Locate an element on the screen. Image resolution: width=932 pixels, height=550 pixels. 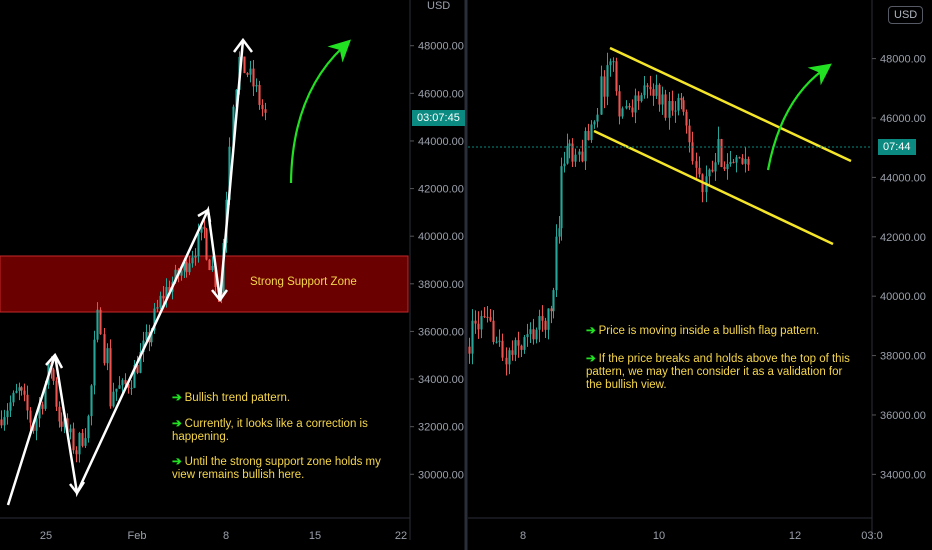
left-note-text-1: Bullish trend pattern. is located at coordinates (237, 398).